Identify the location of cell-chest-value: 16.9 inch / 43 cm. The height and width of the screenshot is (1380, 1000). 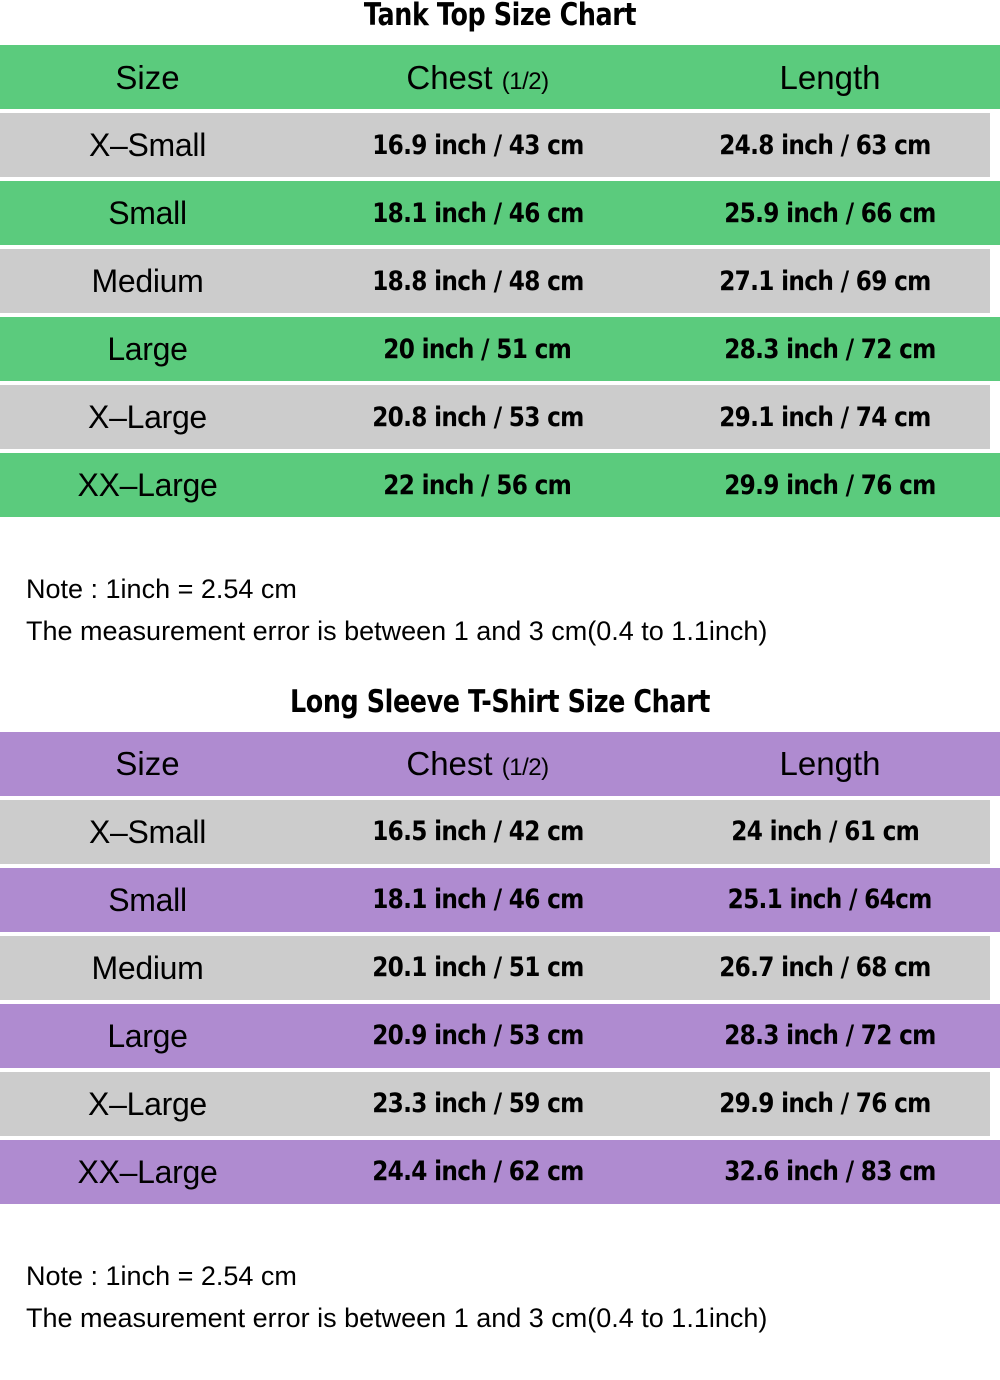
(477, 145).